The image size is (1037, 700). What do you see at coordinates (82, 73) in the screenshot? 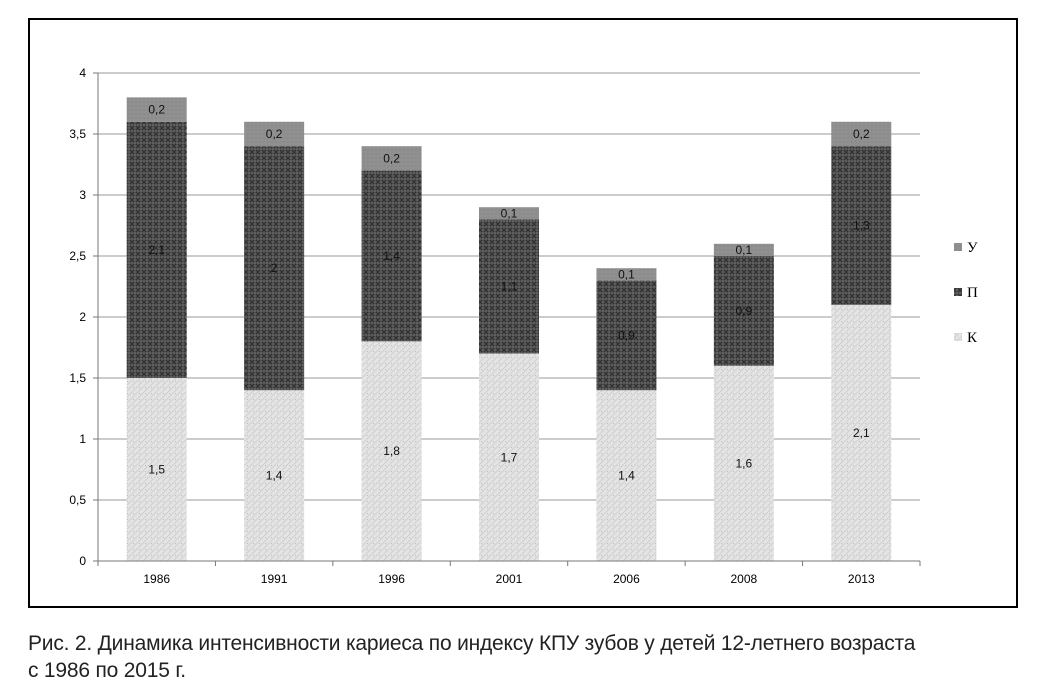
I see `y-tick-label: 4` at bounding box center [82, 73].